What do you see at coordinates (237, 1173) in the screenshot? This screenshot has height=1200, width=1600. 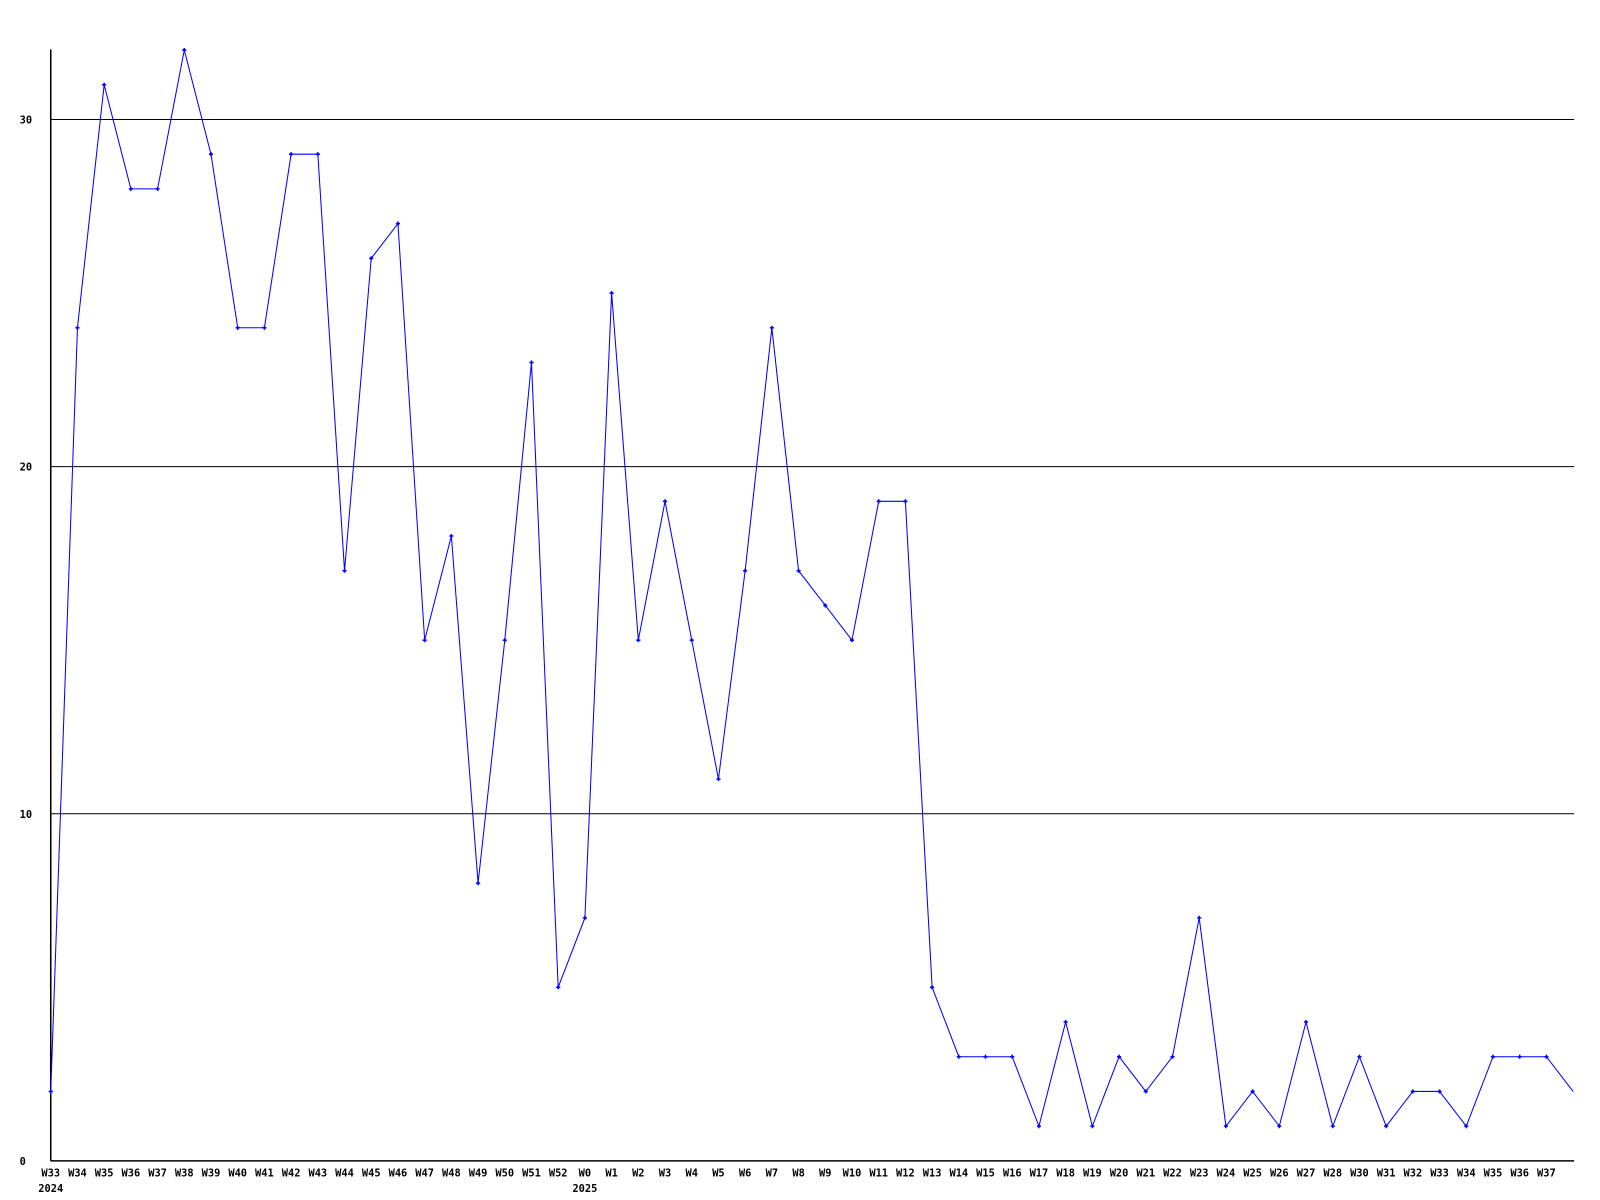 I see `x-tick-label: W40` at bounding box center [237, 1173].